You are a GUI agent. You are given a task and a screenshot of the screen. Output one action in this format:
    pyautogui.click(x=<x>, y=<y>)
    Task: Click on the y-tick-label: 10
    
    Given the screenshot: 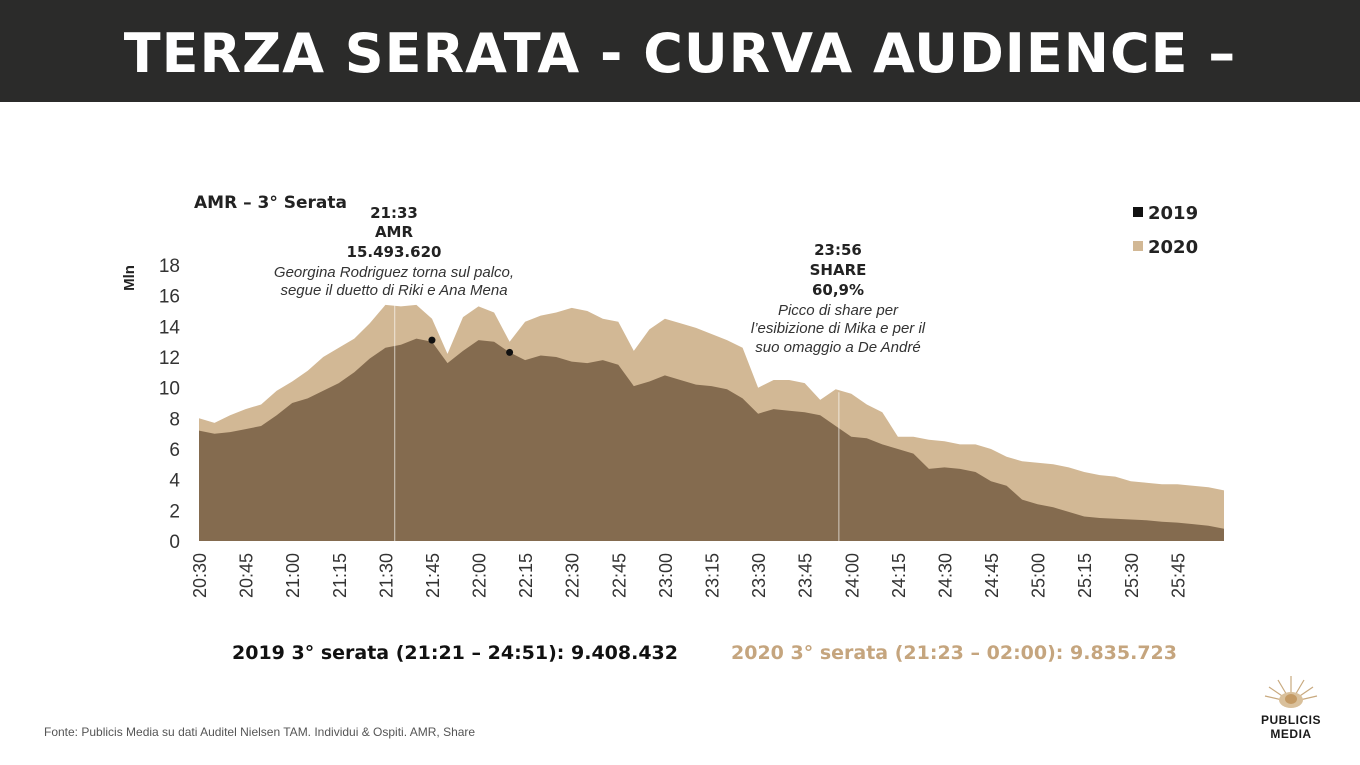 What is the action you would take?
    pyautogui.click(x=169, y=389)
    